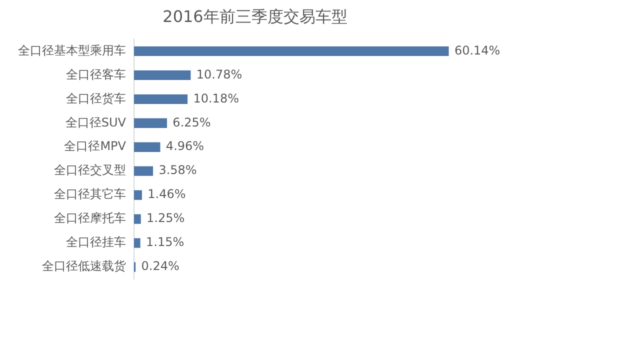  Describe the element at coordinates (90, 170) in the screenshot. I see `y-tick-label: 全口径交叉型` at that location.